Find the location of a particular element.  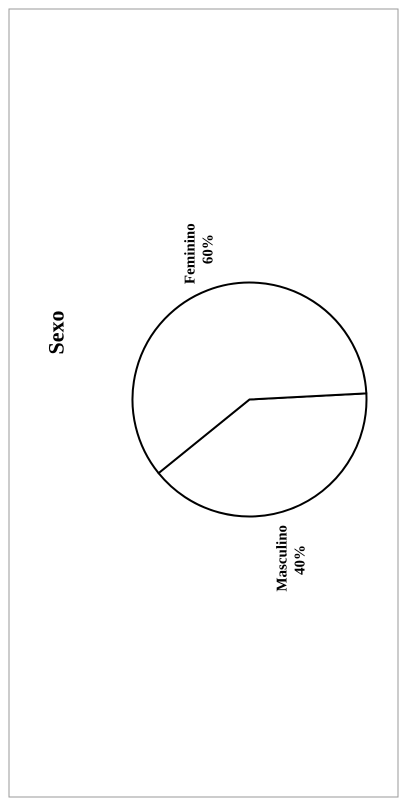

slice-label: Feminino is located at coordinates (190, 253).